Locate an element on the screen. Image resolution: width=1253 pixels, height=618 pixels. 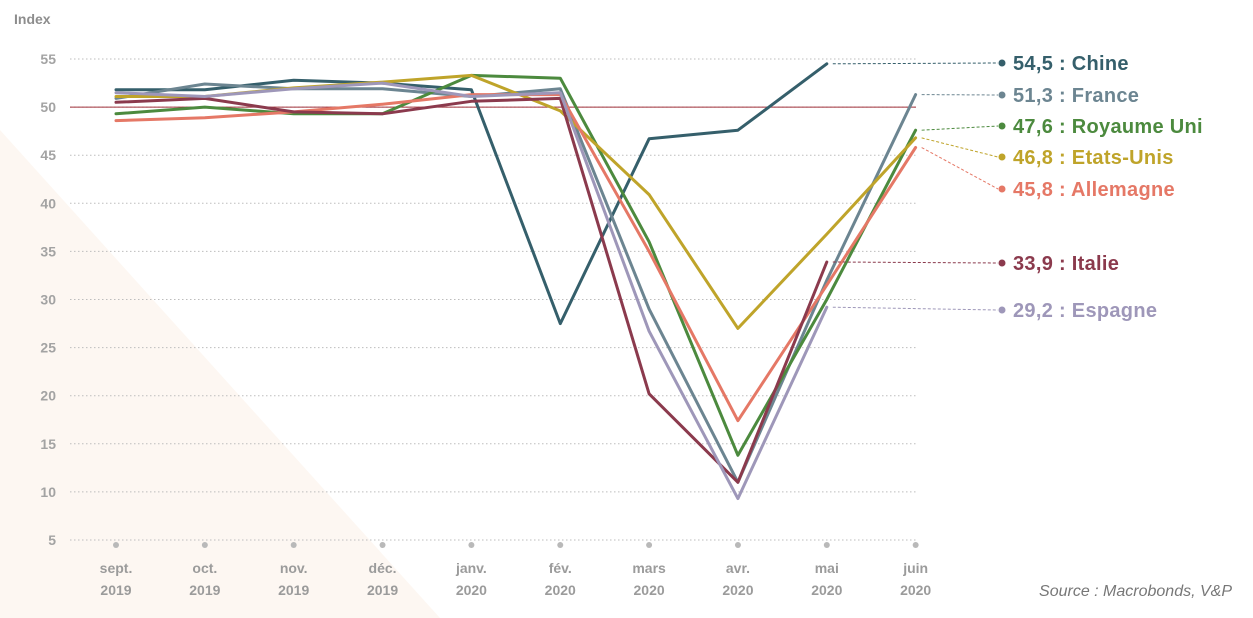
x-tick-month-9: juin is located at coordinates (915, 568).